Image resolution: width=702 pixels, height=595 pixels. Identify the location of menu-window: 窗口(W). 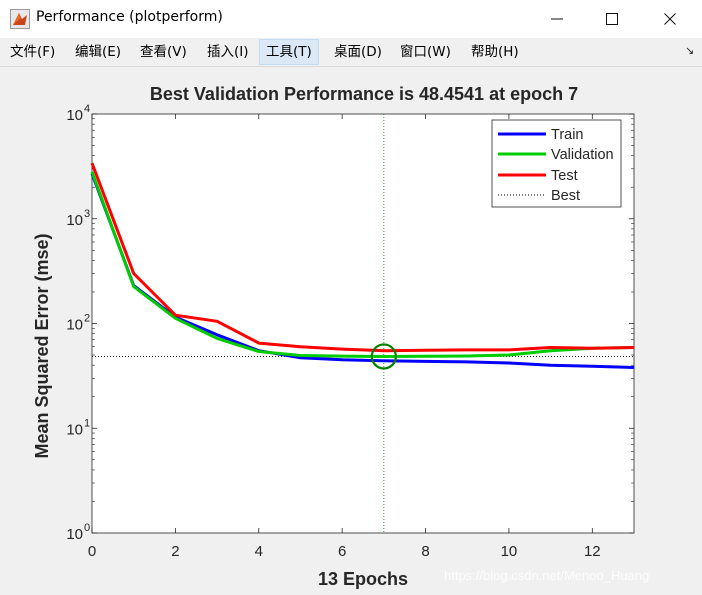
(425, 52).